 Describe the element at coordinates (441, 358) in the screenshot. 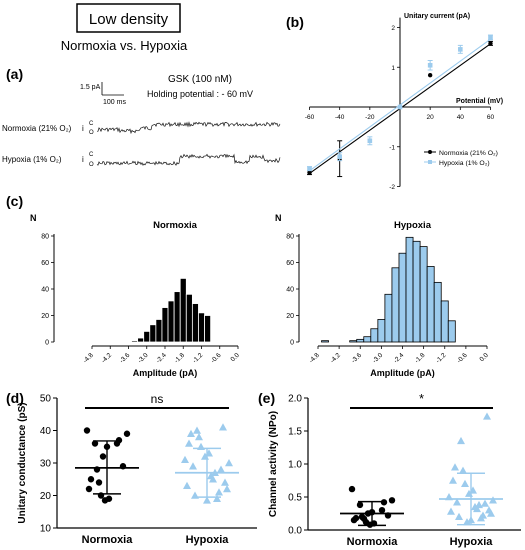

I see `x-tick-label: -1.2` at that location.